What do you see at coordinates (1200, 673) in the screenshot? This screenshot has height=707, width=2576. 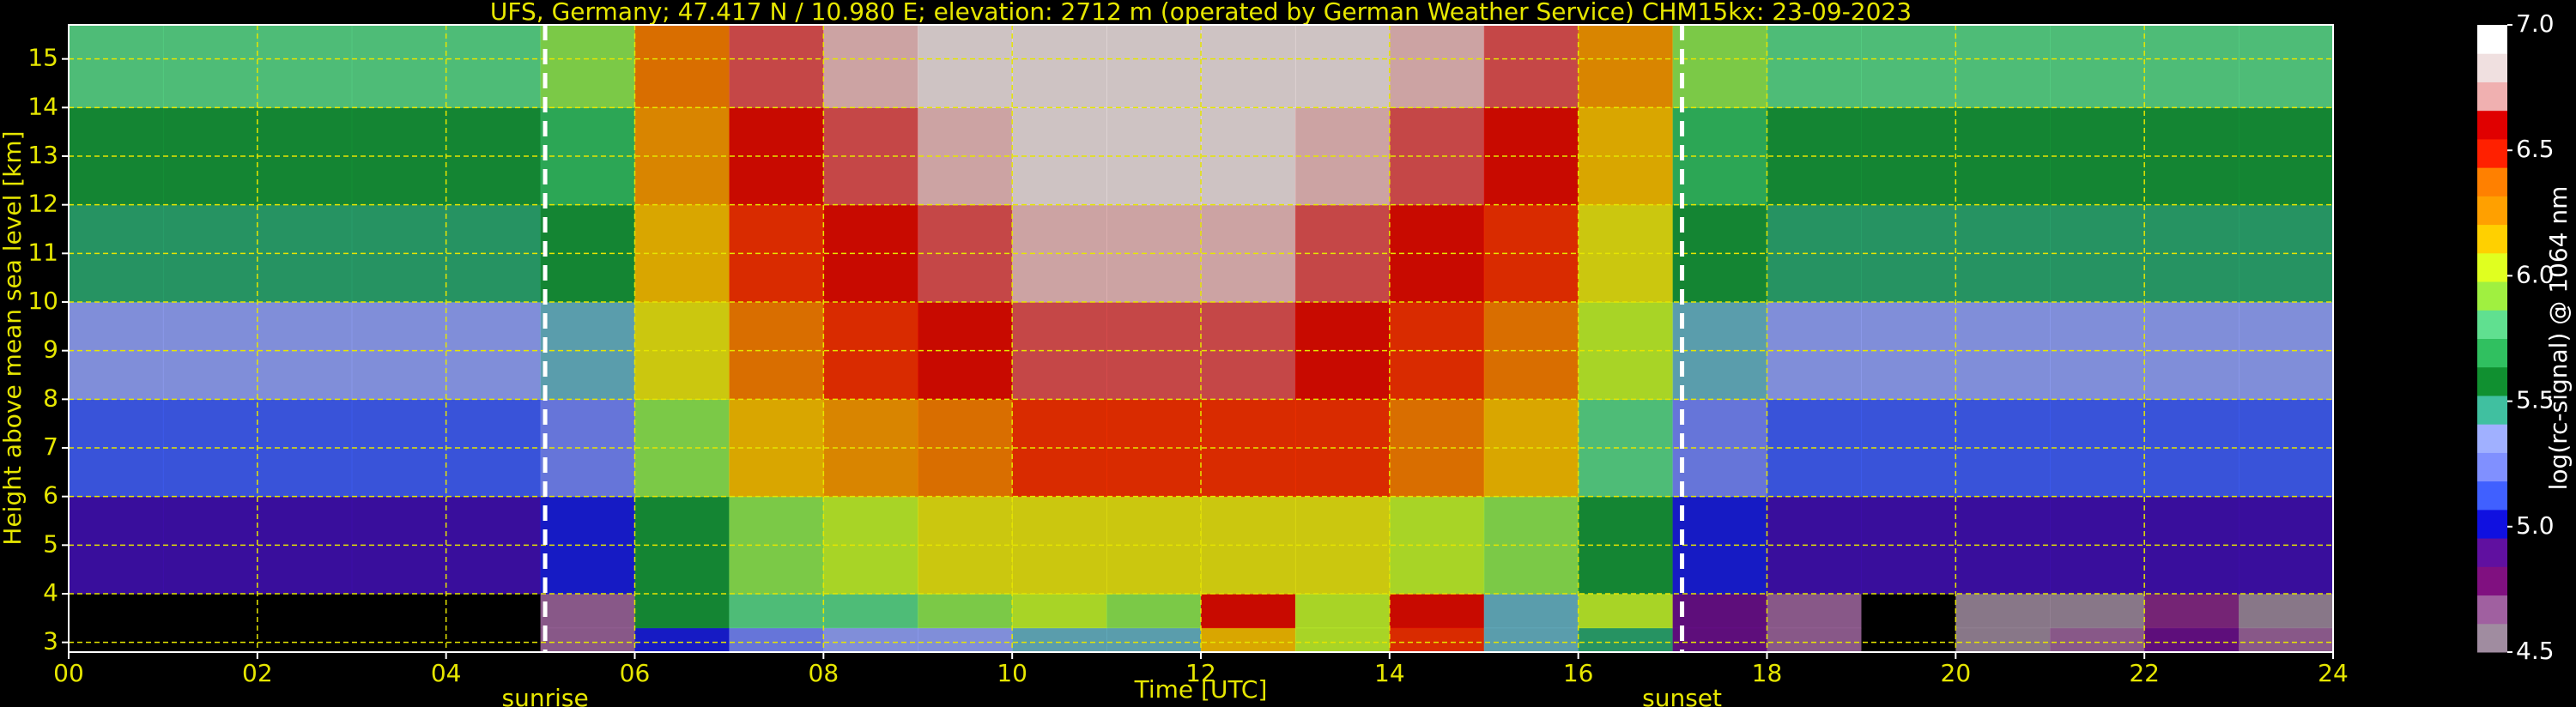 I see `x-tick-label: 12` at bounding box center [1200, 673].